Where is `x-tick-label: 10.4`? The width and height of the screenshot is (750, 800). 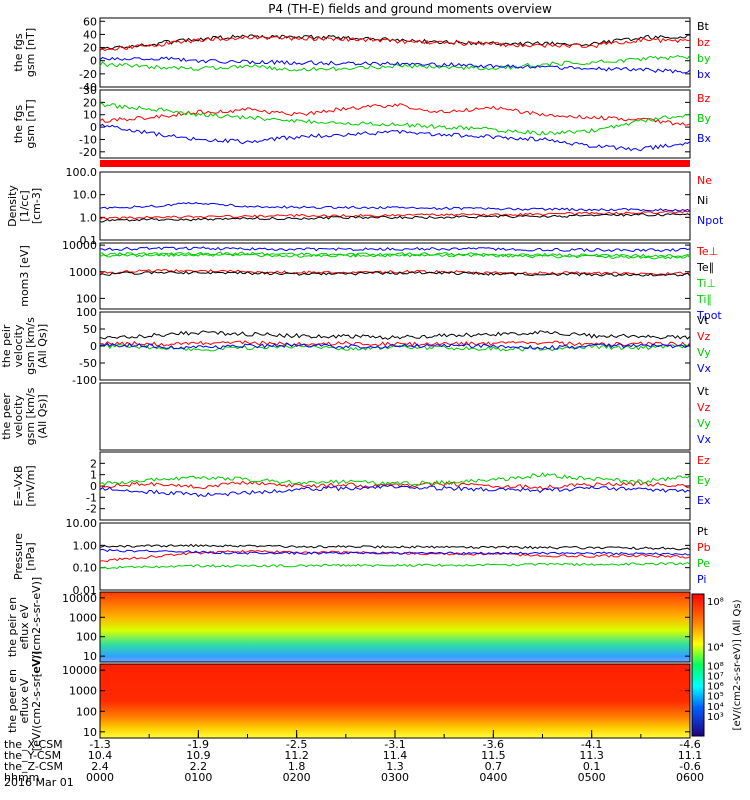 x-tick-label: 10.4 is located at coordinates (100, 755).